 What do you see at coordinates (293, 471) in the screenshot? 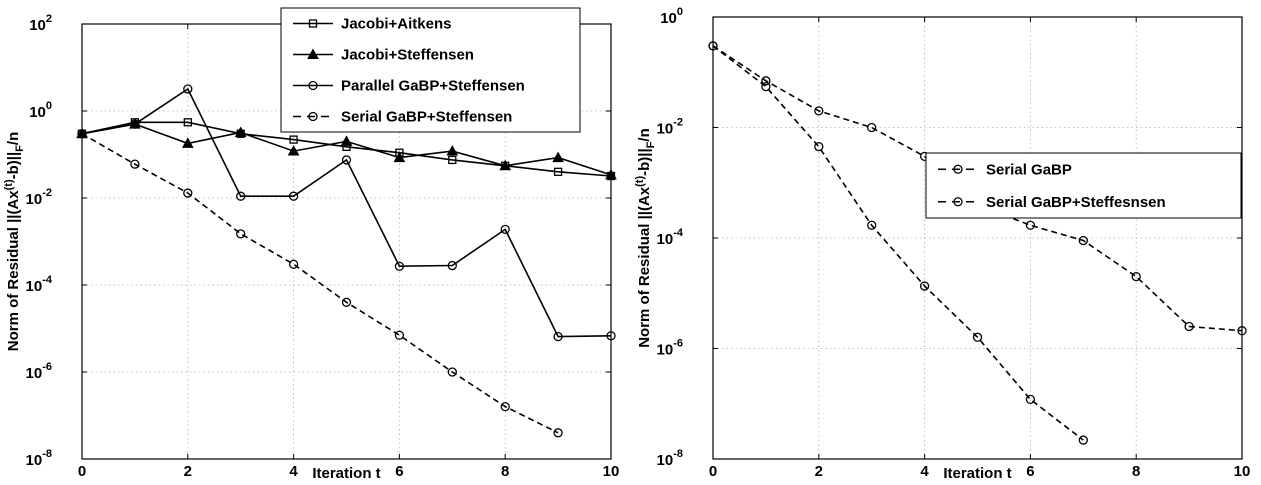
I see `chart0-x-tick-label-4: 4` at bounding box center [293, 471].